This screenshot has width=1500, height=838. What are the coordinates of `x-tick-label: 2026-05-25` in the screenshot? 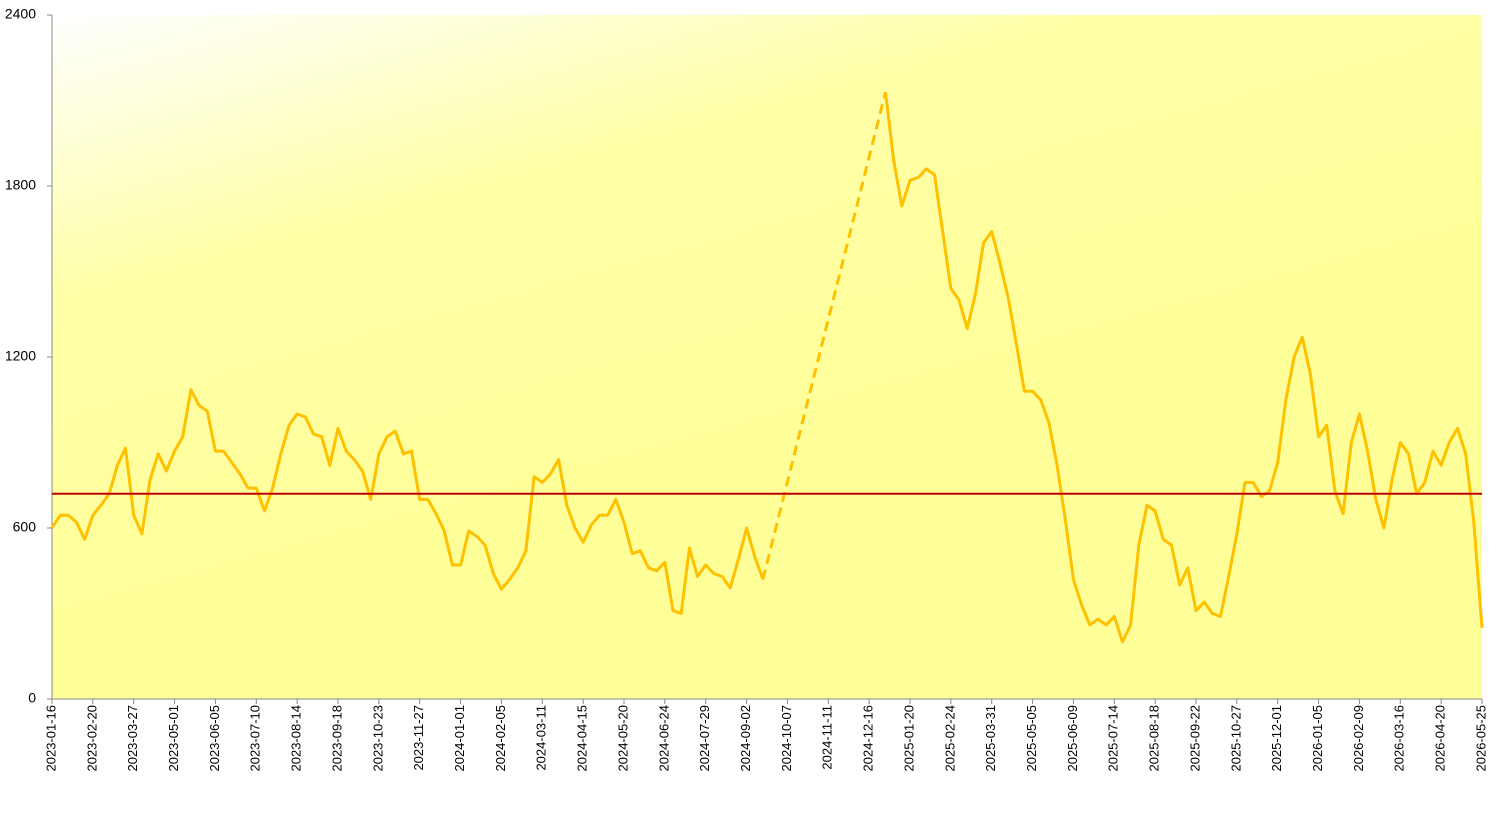 It's located at (1480, 738).